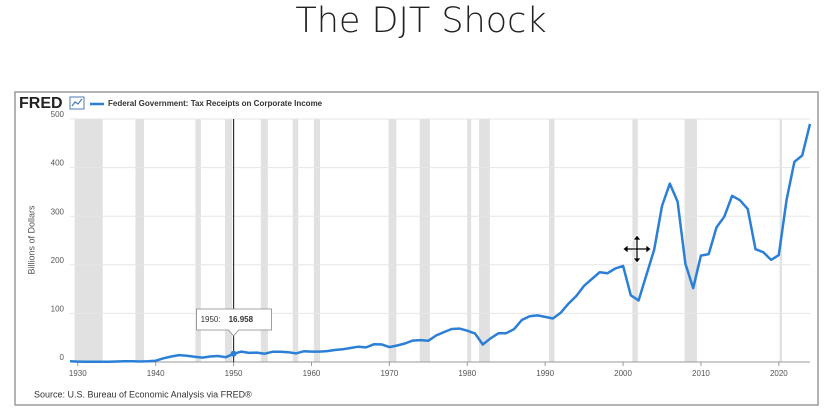  Describe the element at coordinates (545, 373) in the screenshot. I see `x-tick-label: 1990` at that location.